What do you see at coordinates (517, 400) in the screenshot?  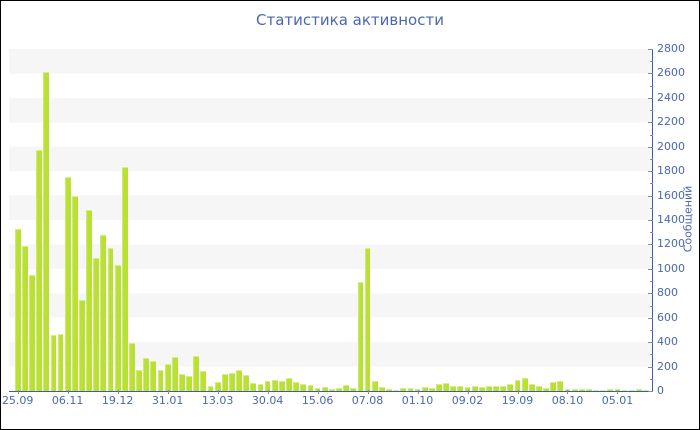 I see `x-tick-label: 19.09` at bounding box center [517, 400].